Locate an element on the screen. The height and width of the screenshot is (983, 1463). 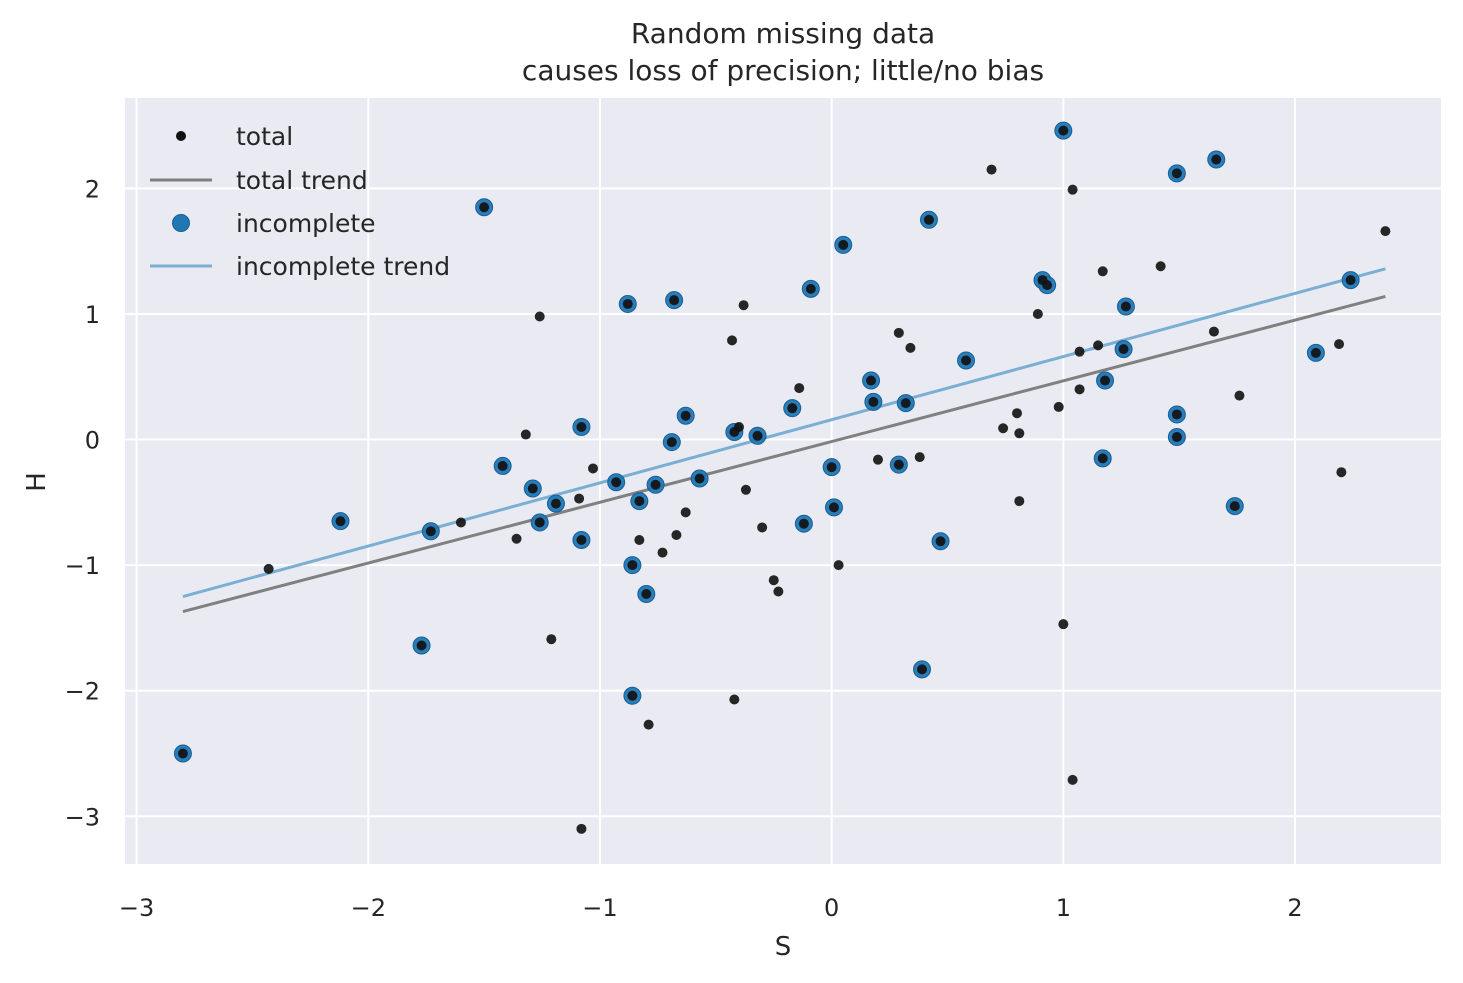
y-tick-labels: −3 −2 −1 0 1 2 is located at coordinates (82, 503).